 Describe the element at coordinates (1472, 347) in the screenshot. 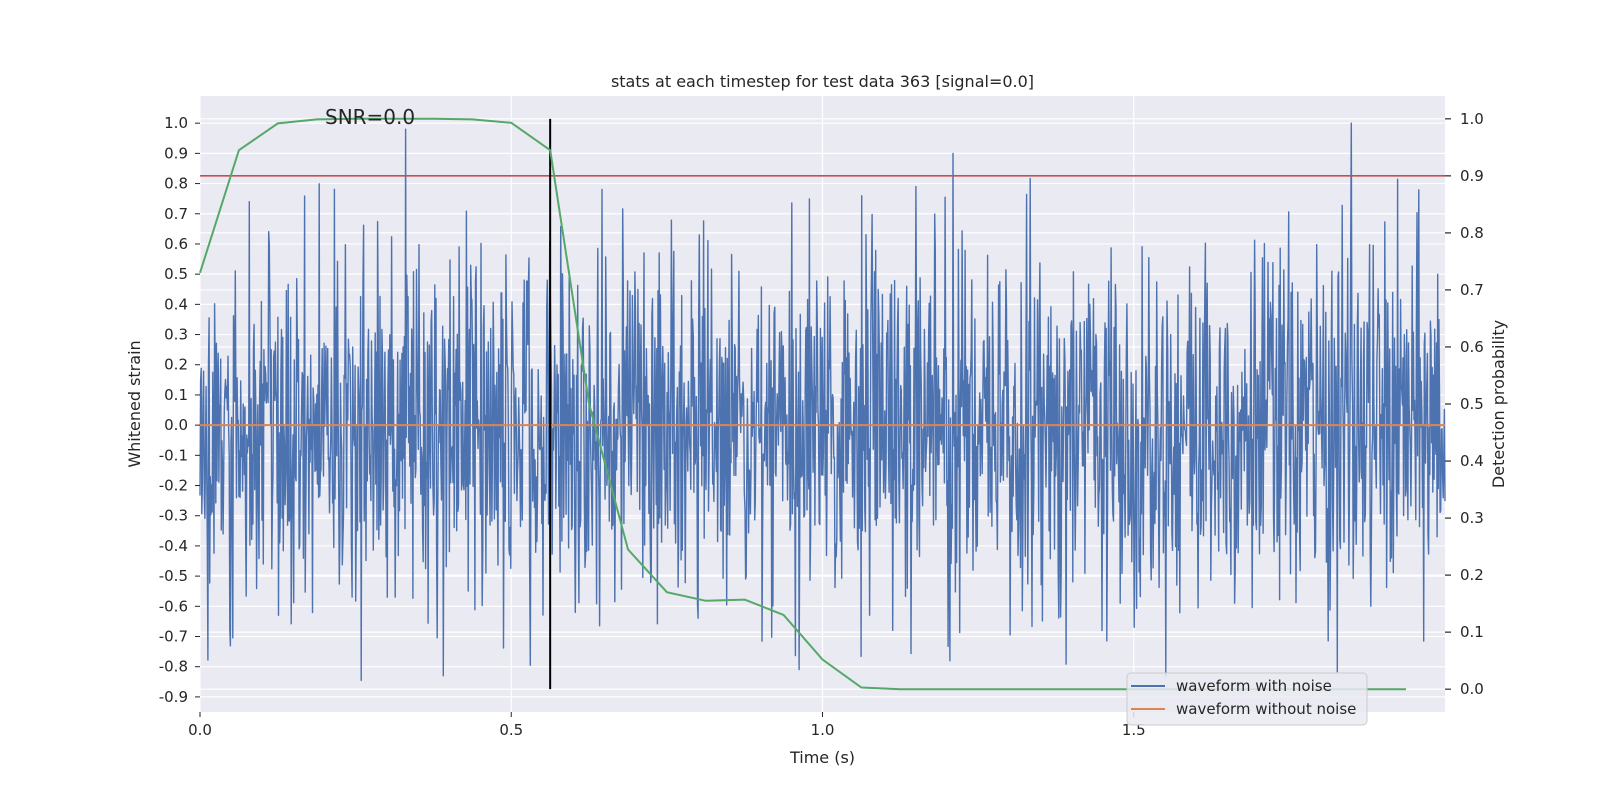

I see `y2-tick-label: 0.6` at that location.